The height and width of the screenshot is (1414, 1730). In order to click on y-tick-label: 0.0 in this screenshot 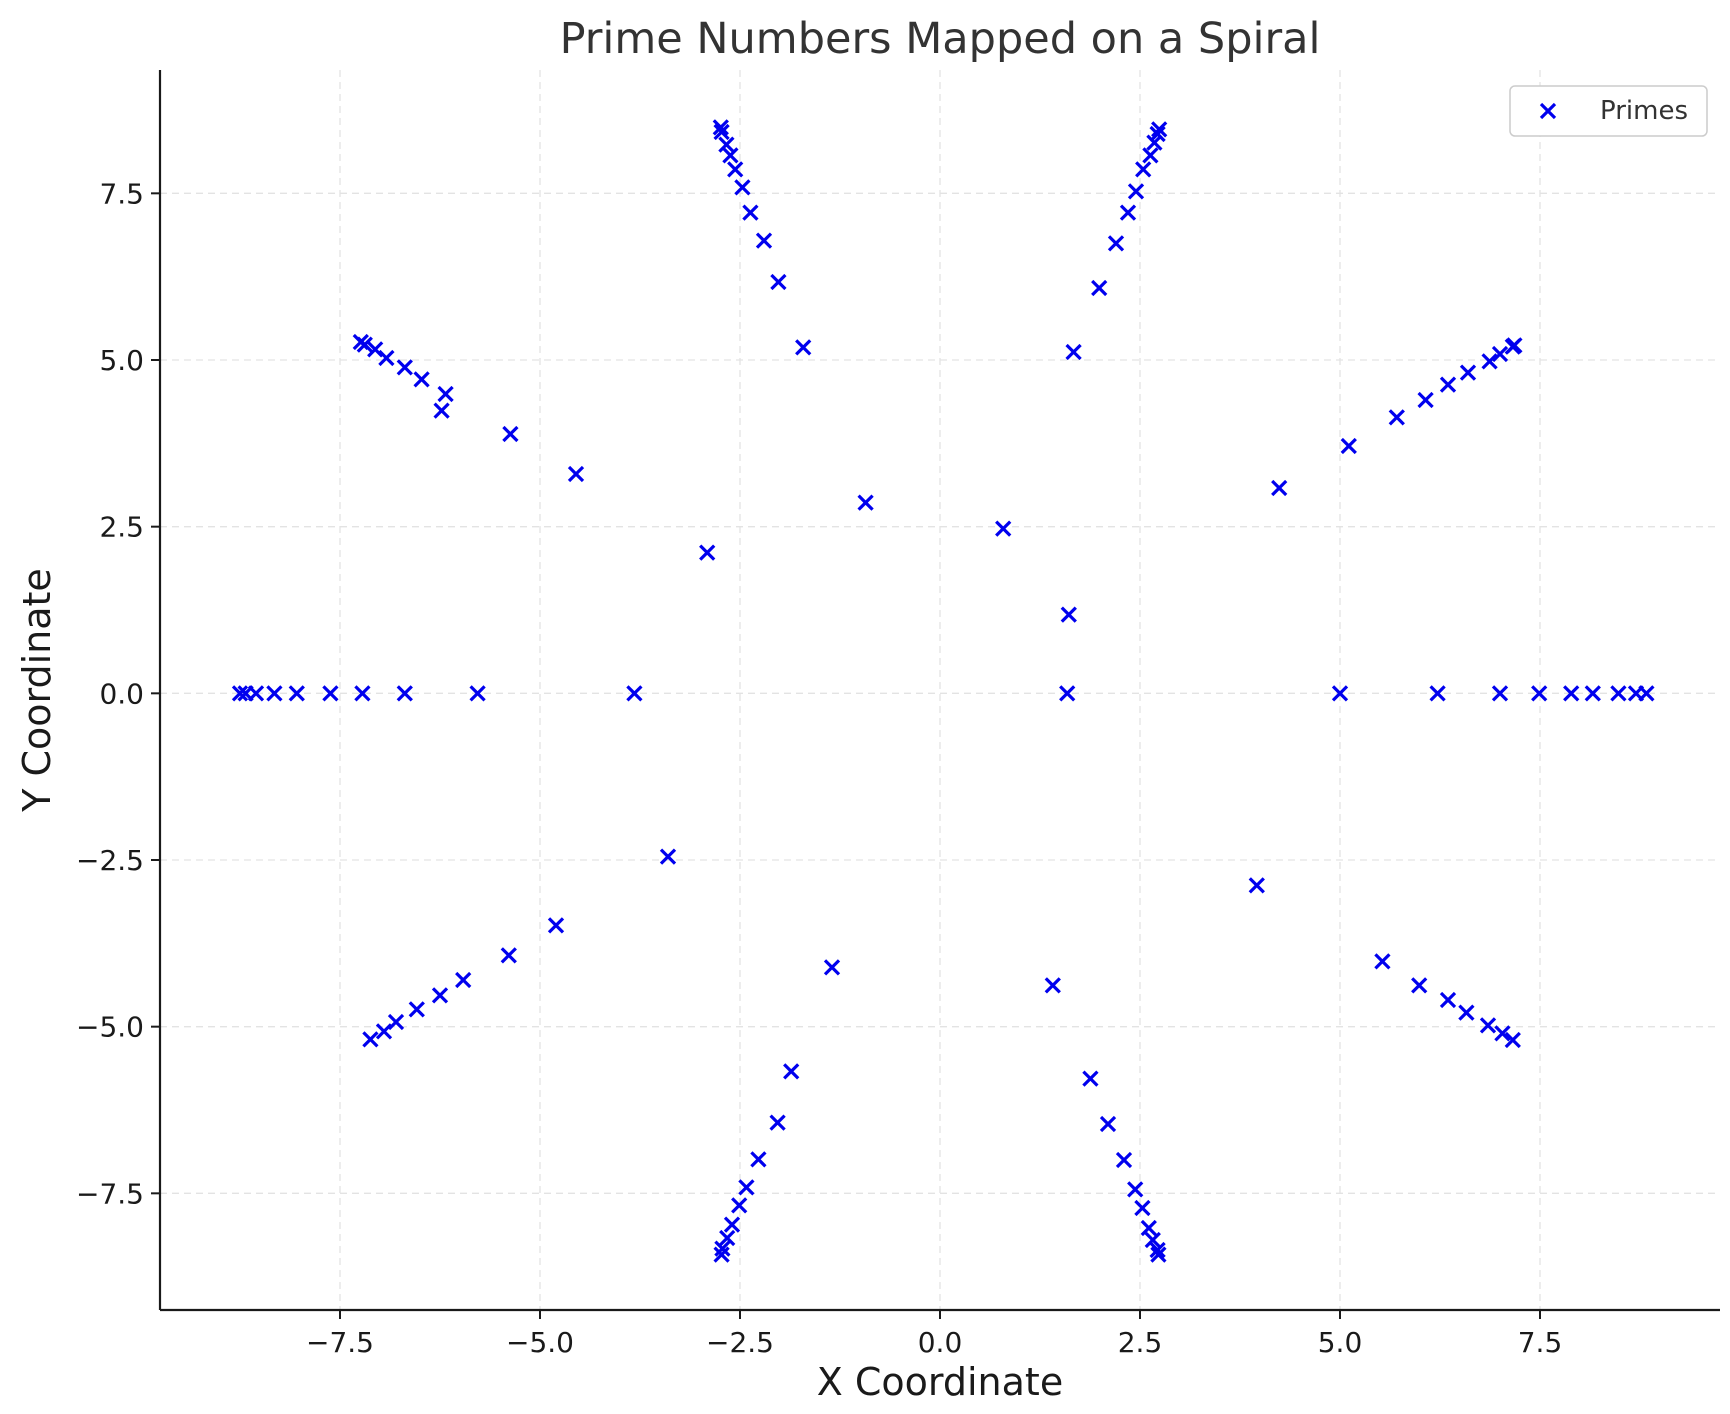, I will do `click(121, 693)`.